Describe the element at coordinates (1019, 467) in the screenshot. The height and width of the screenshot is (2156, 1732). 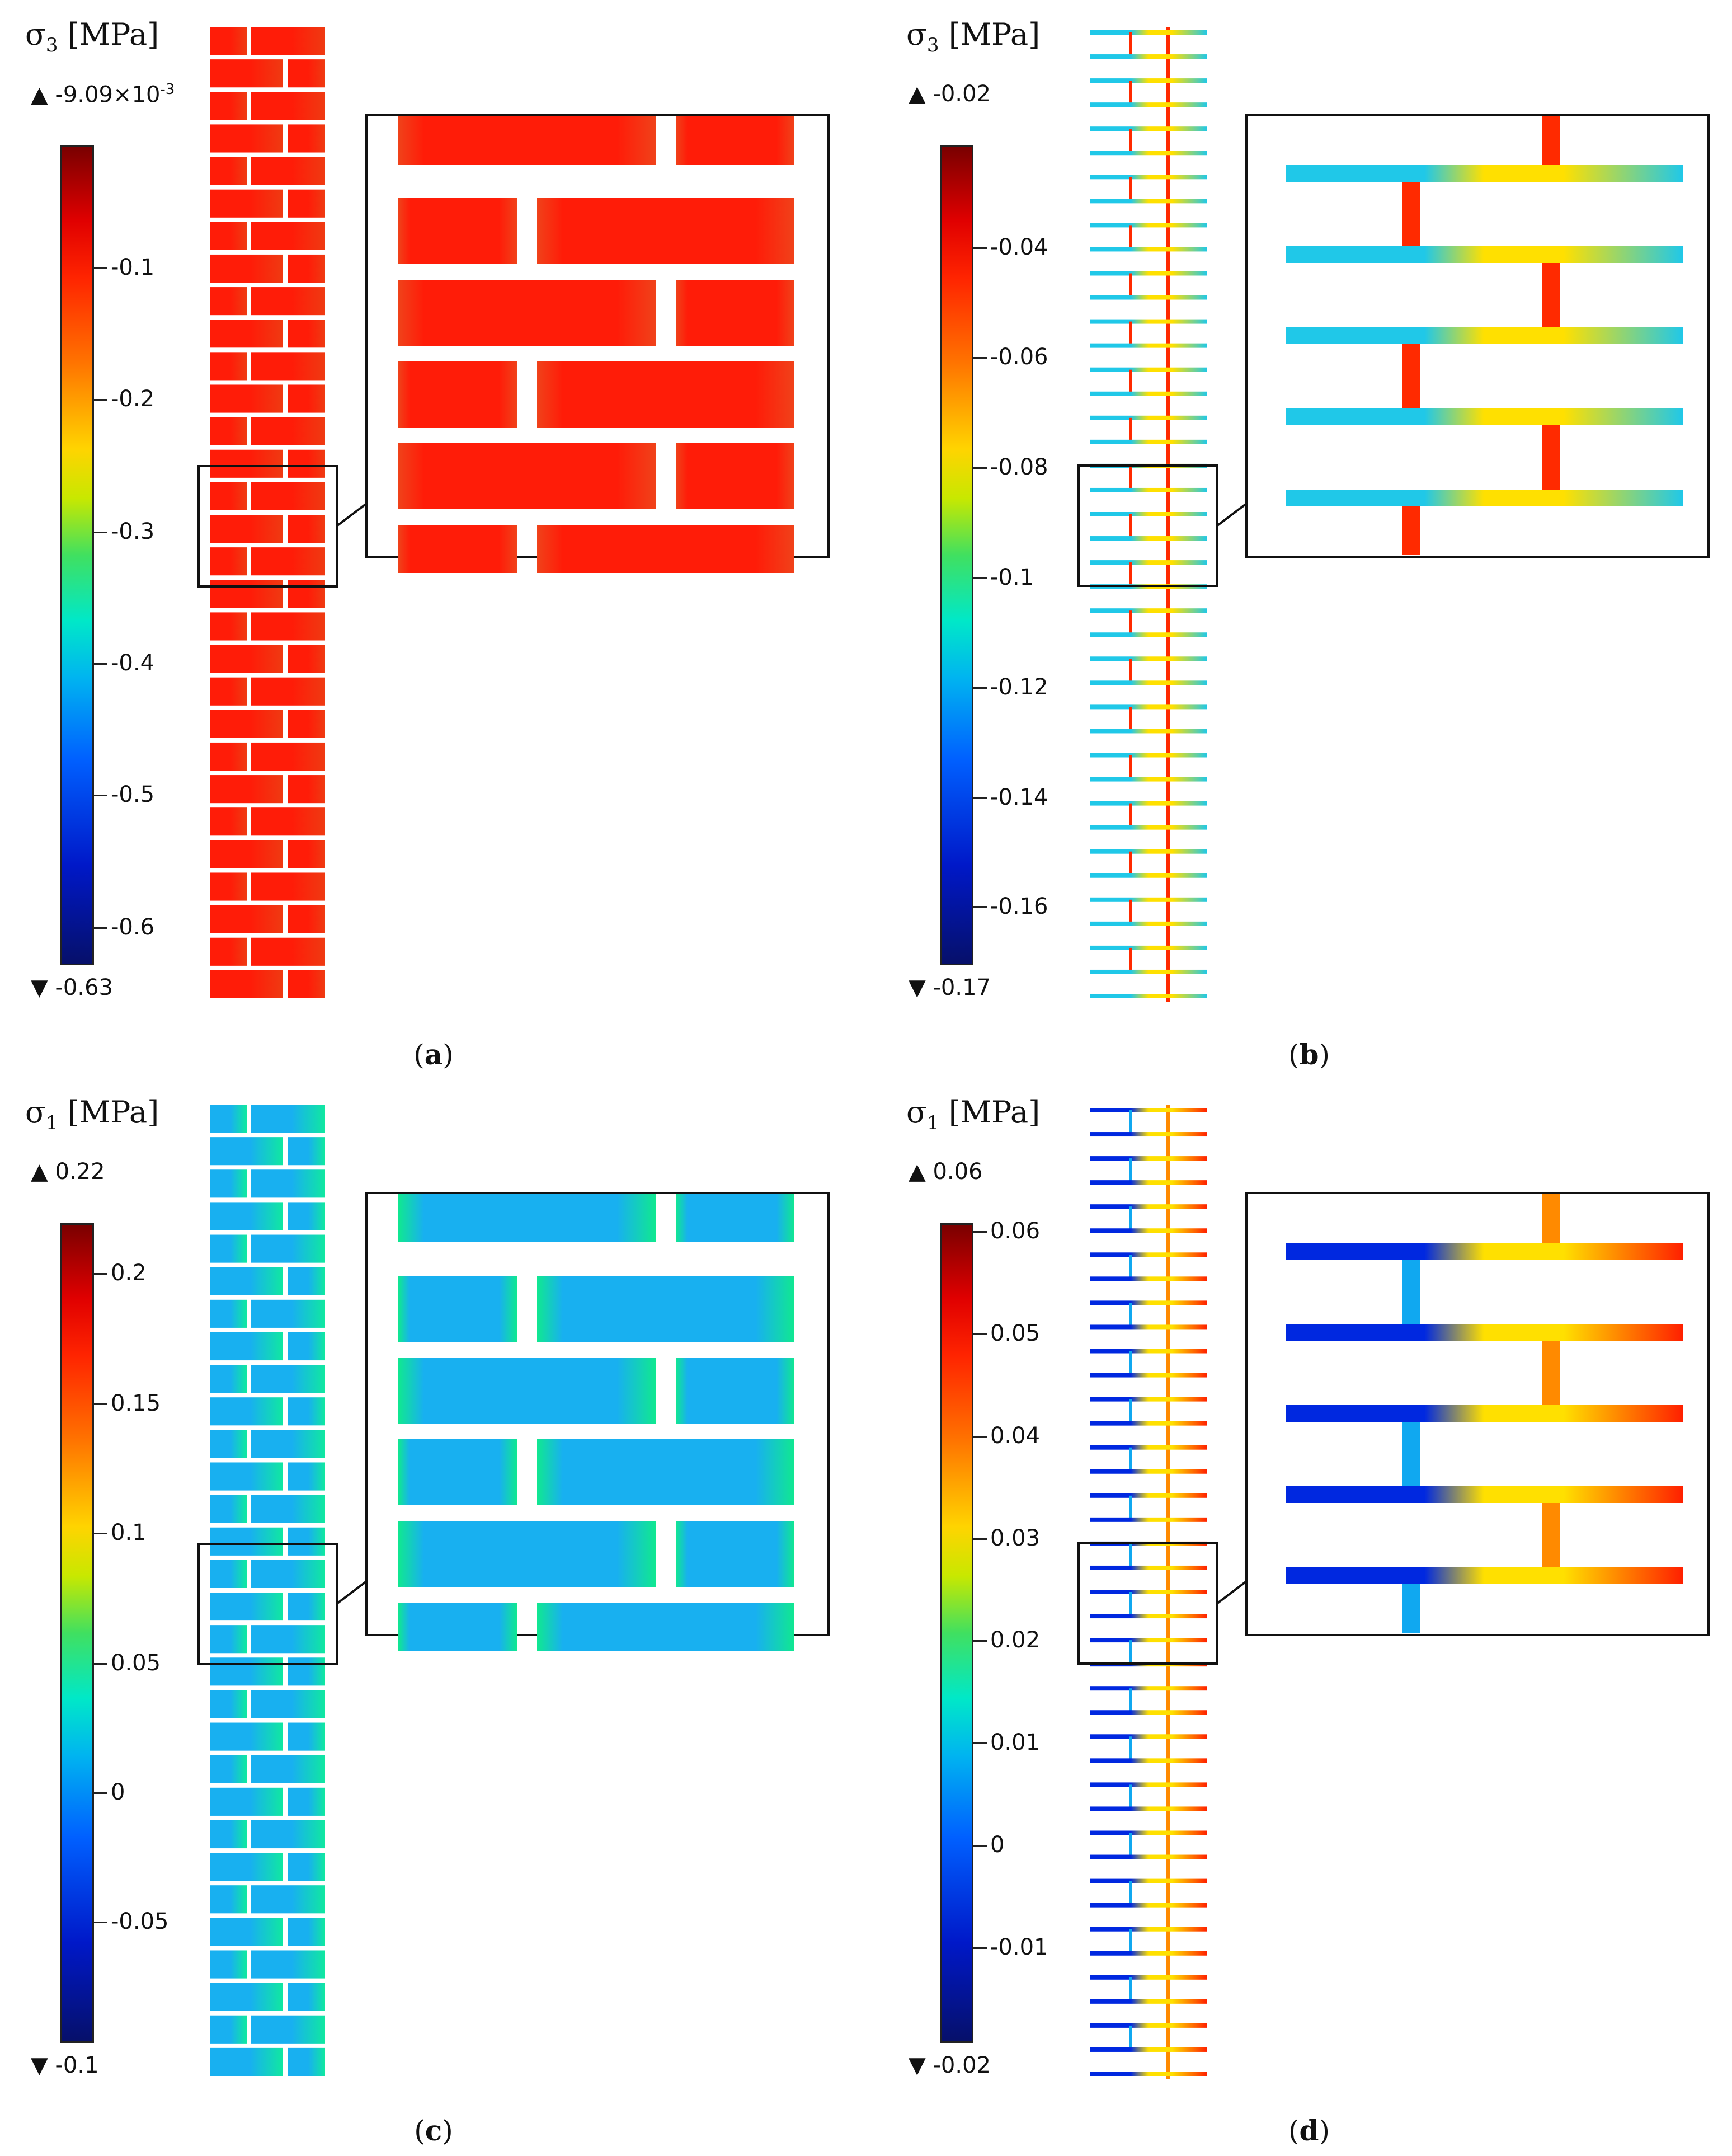
I see `colorbar-tick-label: -0.08` at that location.